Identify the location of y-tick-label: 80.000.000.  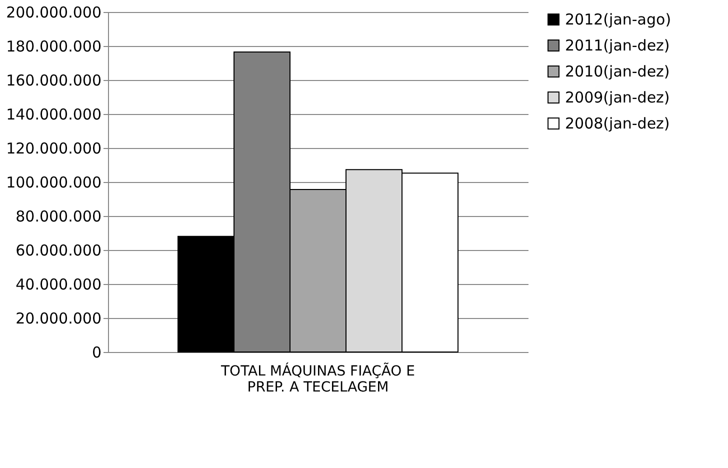
(59, 217).